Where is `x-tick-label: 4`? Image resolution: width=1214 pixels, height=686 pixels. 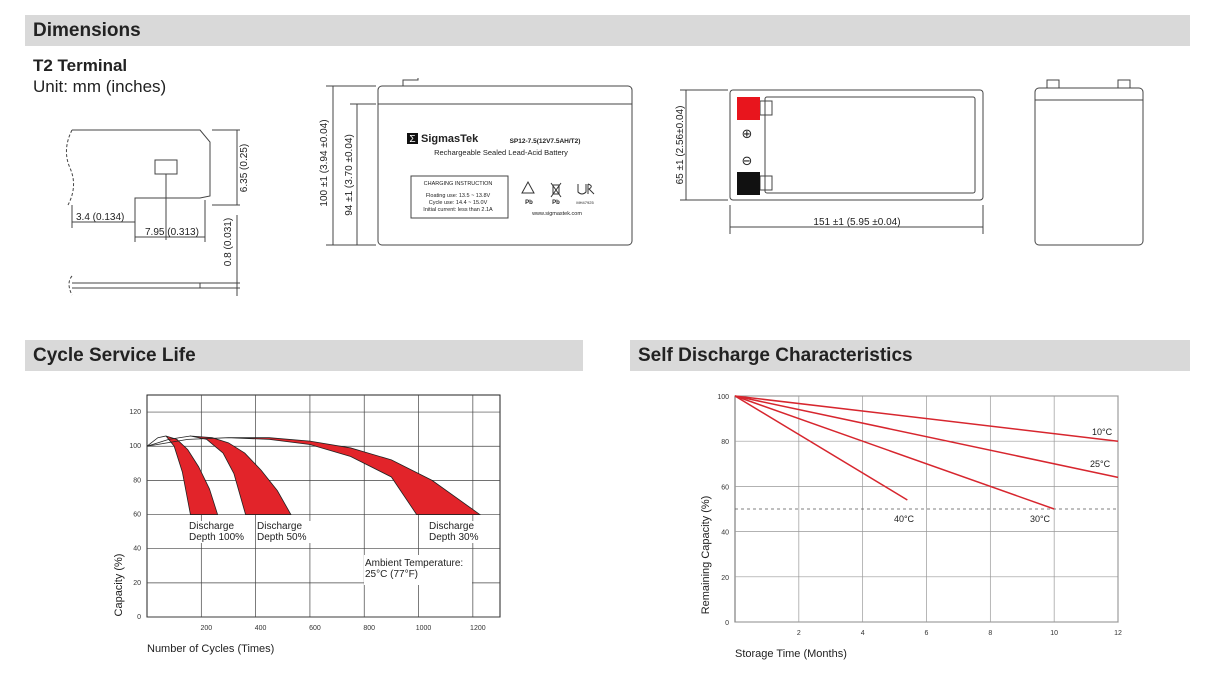 x-tick-label: 4 is located at coordinates (863, 633).